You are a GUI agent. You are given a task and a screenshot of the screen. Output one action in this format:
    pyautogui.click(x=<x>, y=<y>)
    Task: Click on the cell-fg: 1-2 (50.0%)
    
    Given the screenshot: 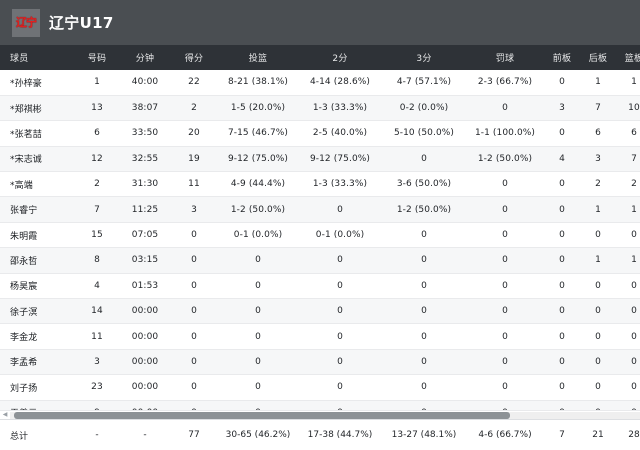 What is the action you would take?
    pyautogui.click(x=258, y=209)
    